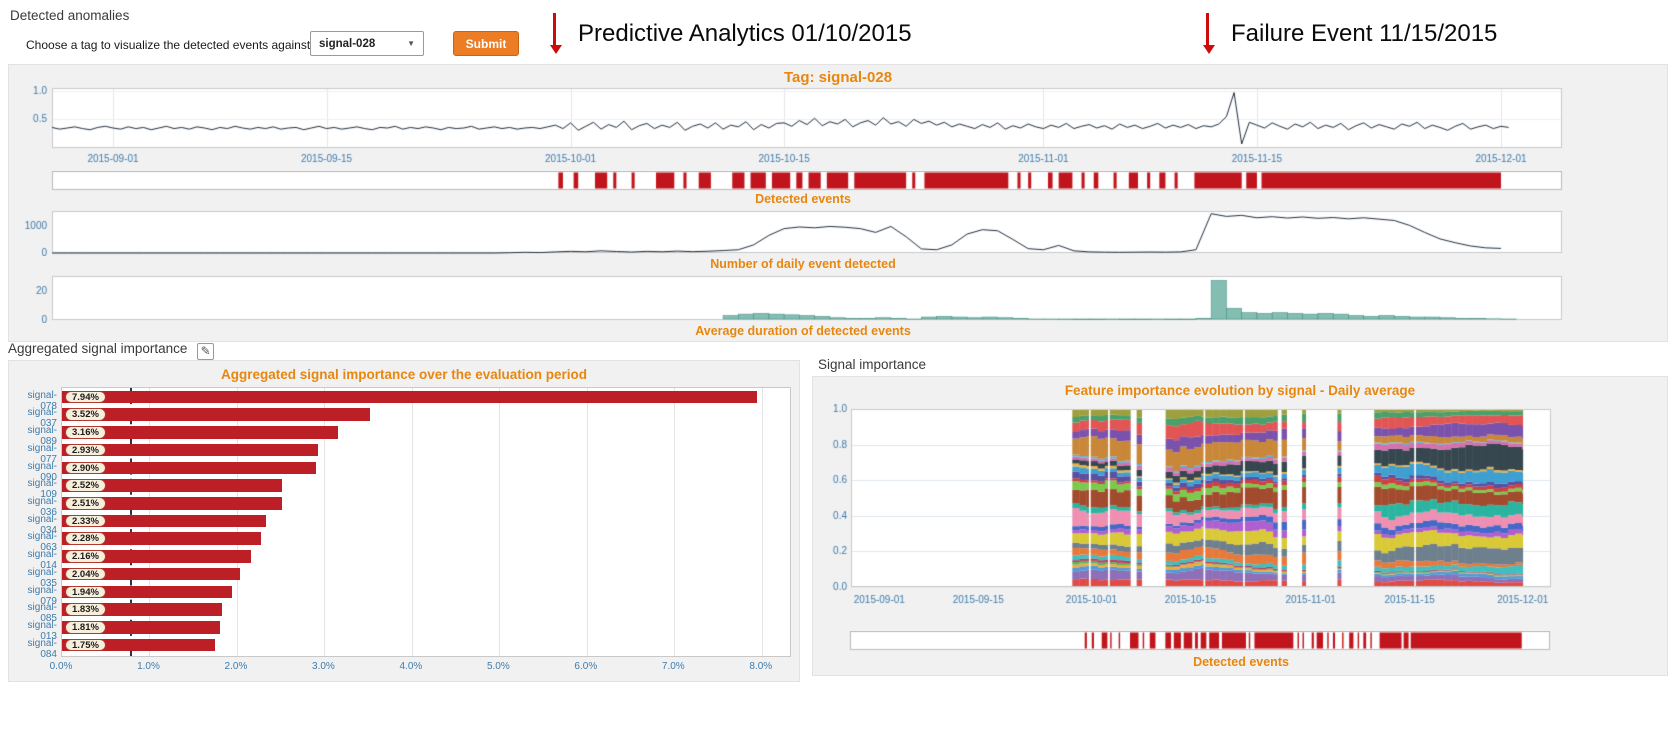  What do you see at coordinates (148, 666) in the screenshot?
I see `x-tick-label: 1.0%` at bounding box center [148, 666].